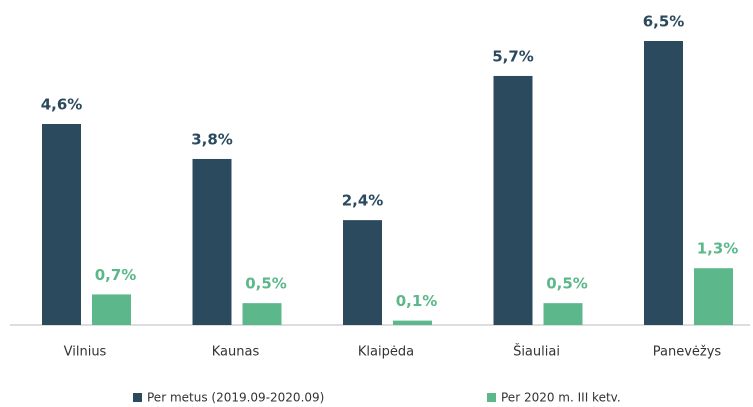  I want to click on value-label: 6,5%, so click(664, 22).